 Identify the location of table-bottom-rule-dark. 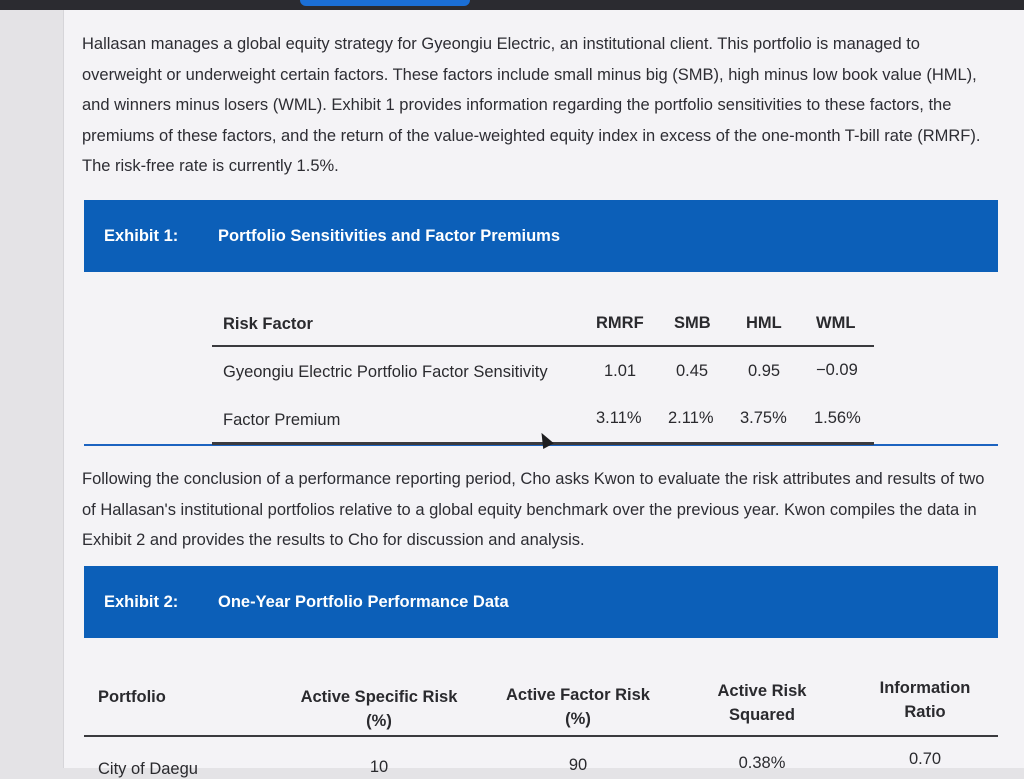
(543, 443).